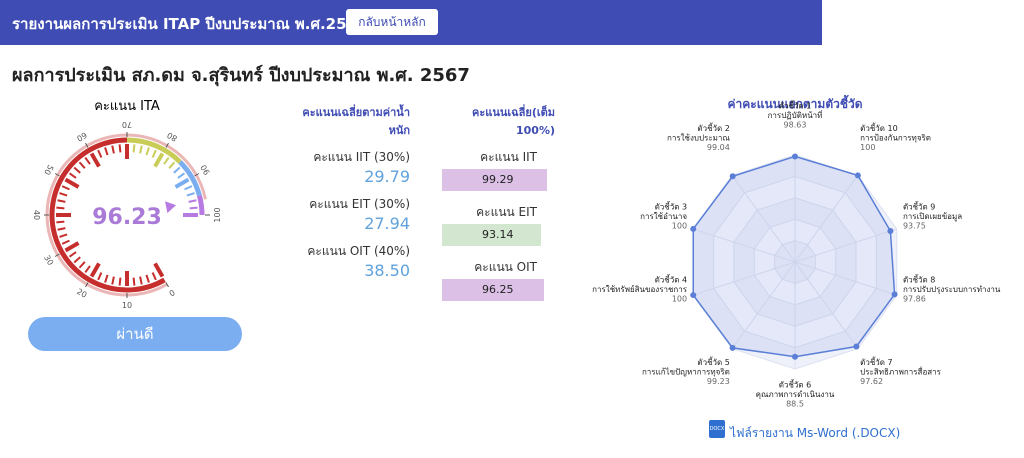  Describe the element at coordinates (663, 216) in the screenshot. I see `radar-desc: การใช้อำนาจ` at that location.